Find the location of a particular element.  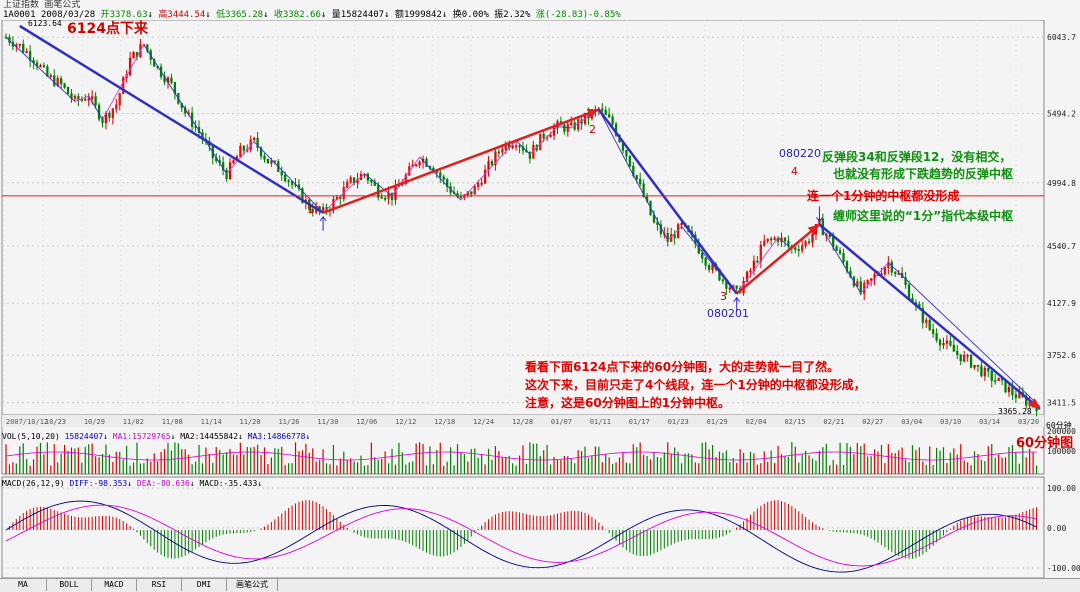

x-tick-label: 03/04 is located at coordinates (911, 422).